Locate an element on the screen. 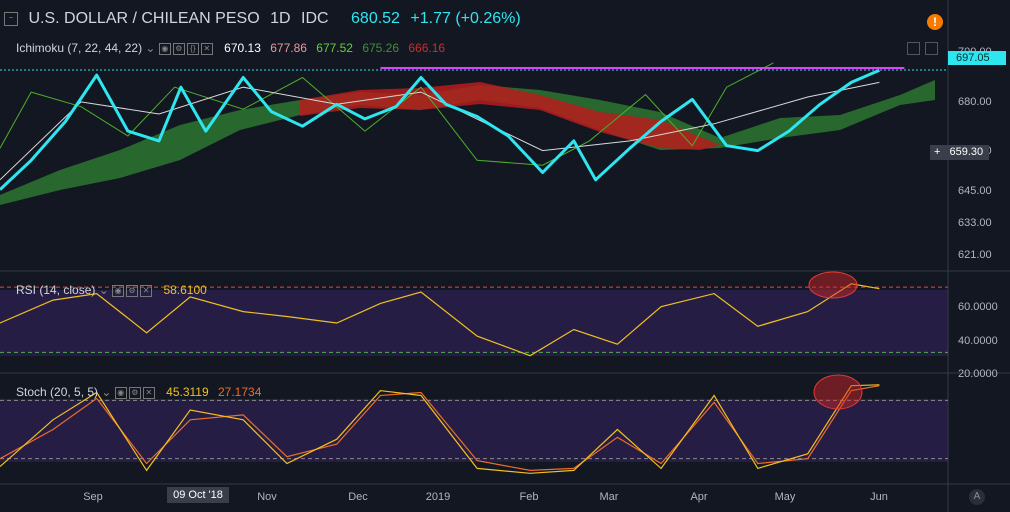 This screenshot has width=1010, height=512. pane-maximize-icon is located at coordinates (913, 48).